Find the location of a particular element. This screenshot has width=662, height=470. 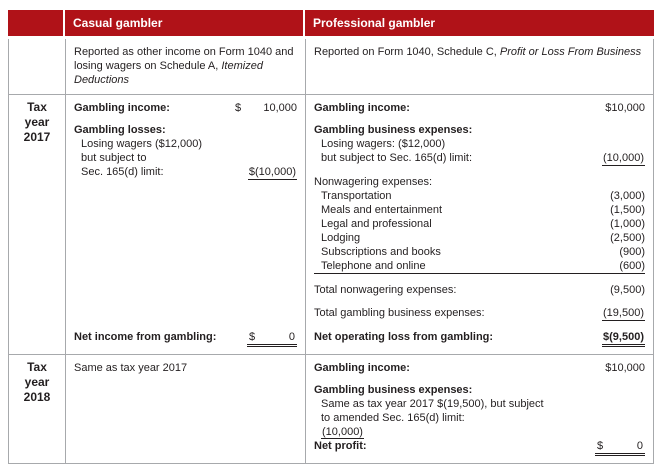

pro-2018-income-row: Gambling income: $10,000 is located at coordinates (479, 368).